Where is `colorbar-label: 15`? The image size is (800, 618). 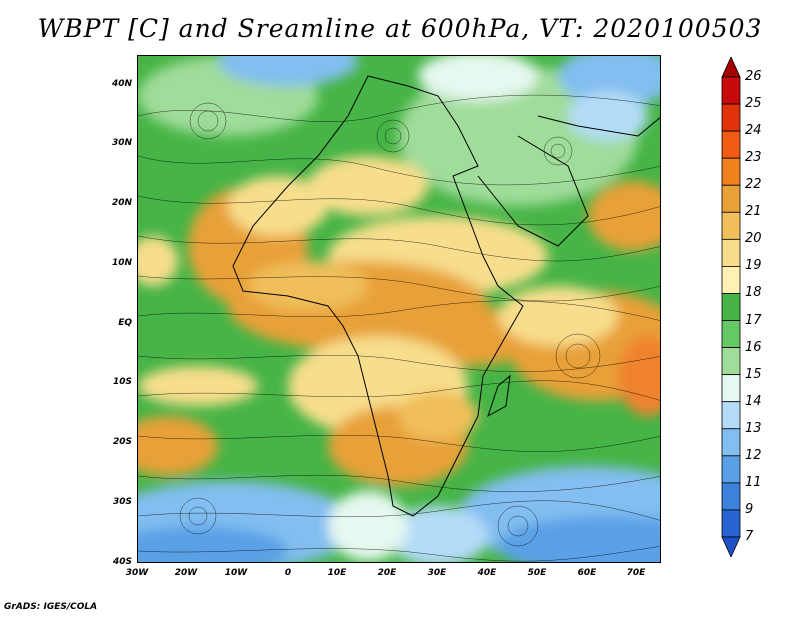 colorbar-label: 15 is located at coordinates (753, 374).